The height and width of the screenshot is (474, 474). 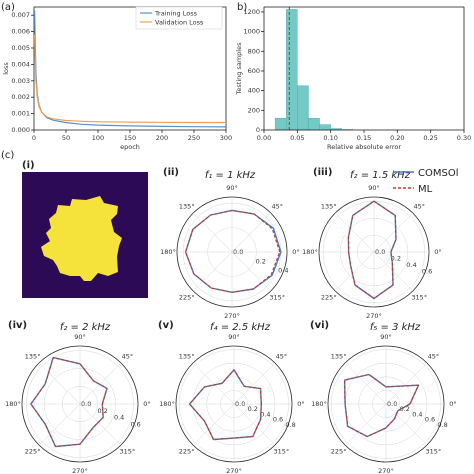 What do you see at coordinates (397, 138) in the screenshot?
I see `x-tick-label: 0.20` at bounding box center [397, 138].